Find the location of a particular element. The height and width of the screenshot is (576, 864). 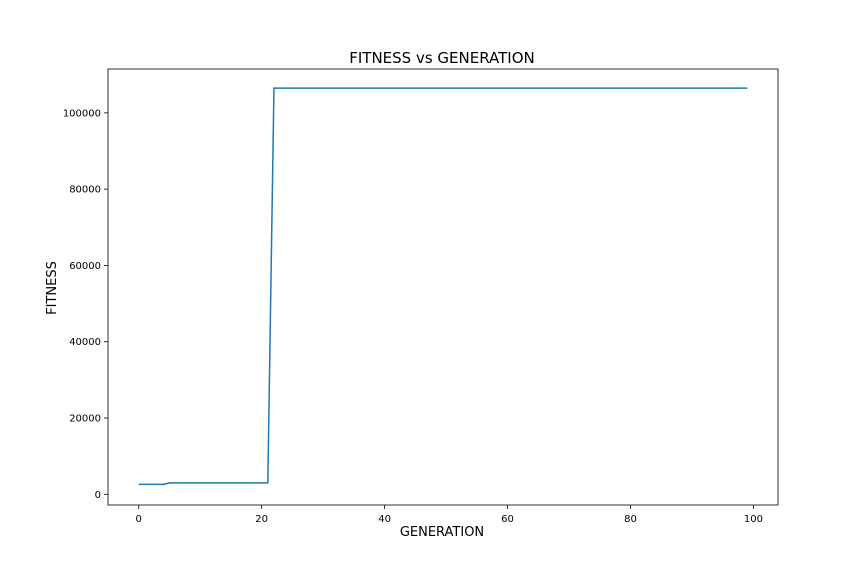

x-tick-label: 20 is located at coordinates (261, 519).